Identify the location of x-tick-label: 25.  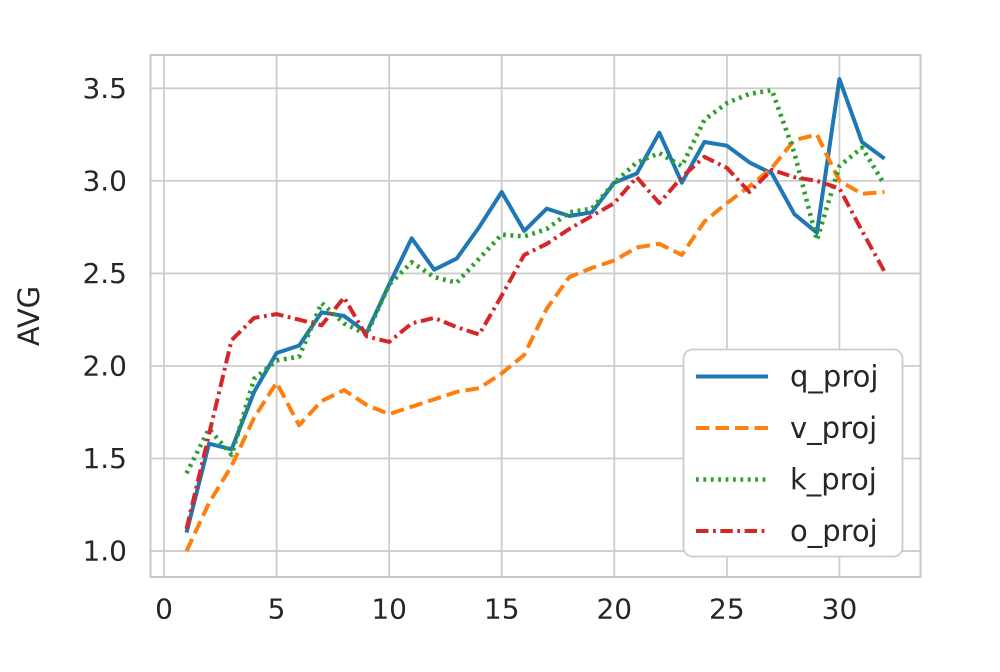
(727, 609).